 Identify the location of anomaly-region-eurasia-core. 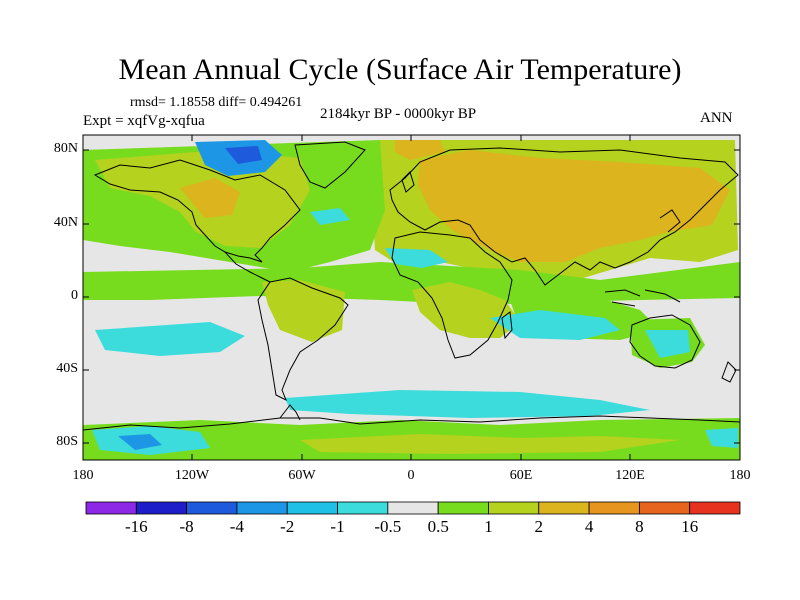
(574, 206).